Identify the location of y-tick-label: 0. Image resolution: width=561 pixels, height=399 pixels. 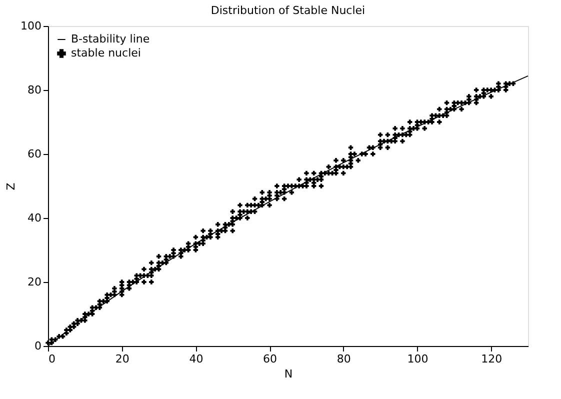
(38, 346).